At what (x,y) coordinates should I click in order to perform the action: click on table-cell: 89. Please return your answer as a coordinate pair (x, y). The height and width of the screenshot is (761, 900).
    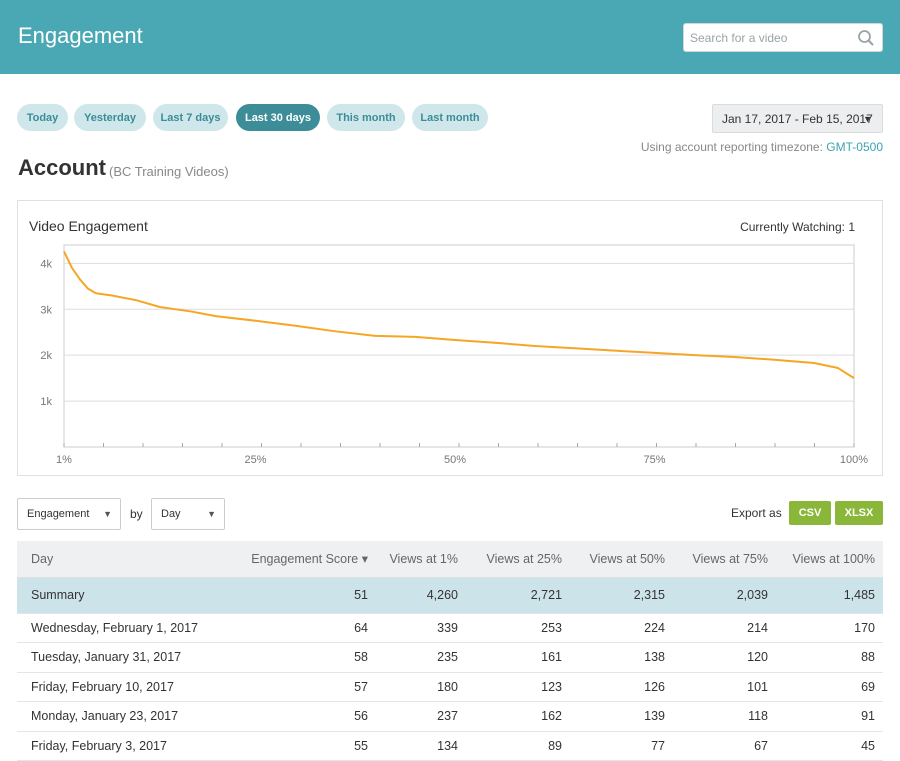
    Looking at the image, I should click on (518, 746).